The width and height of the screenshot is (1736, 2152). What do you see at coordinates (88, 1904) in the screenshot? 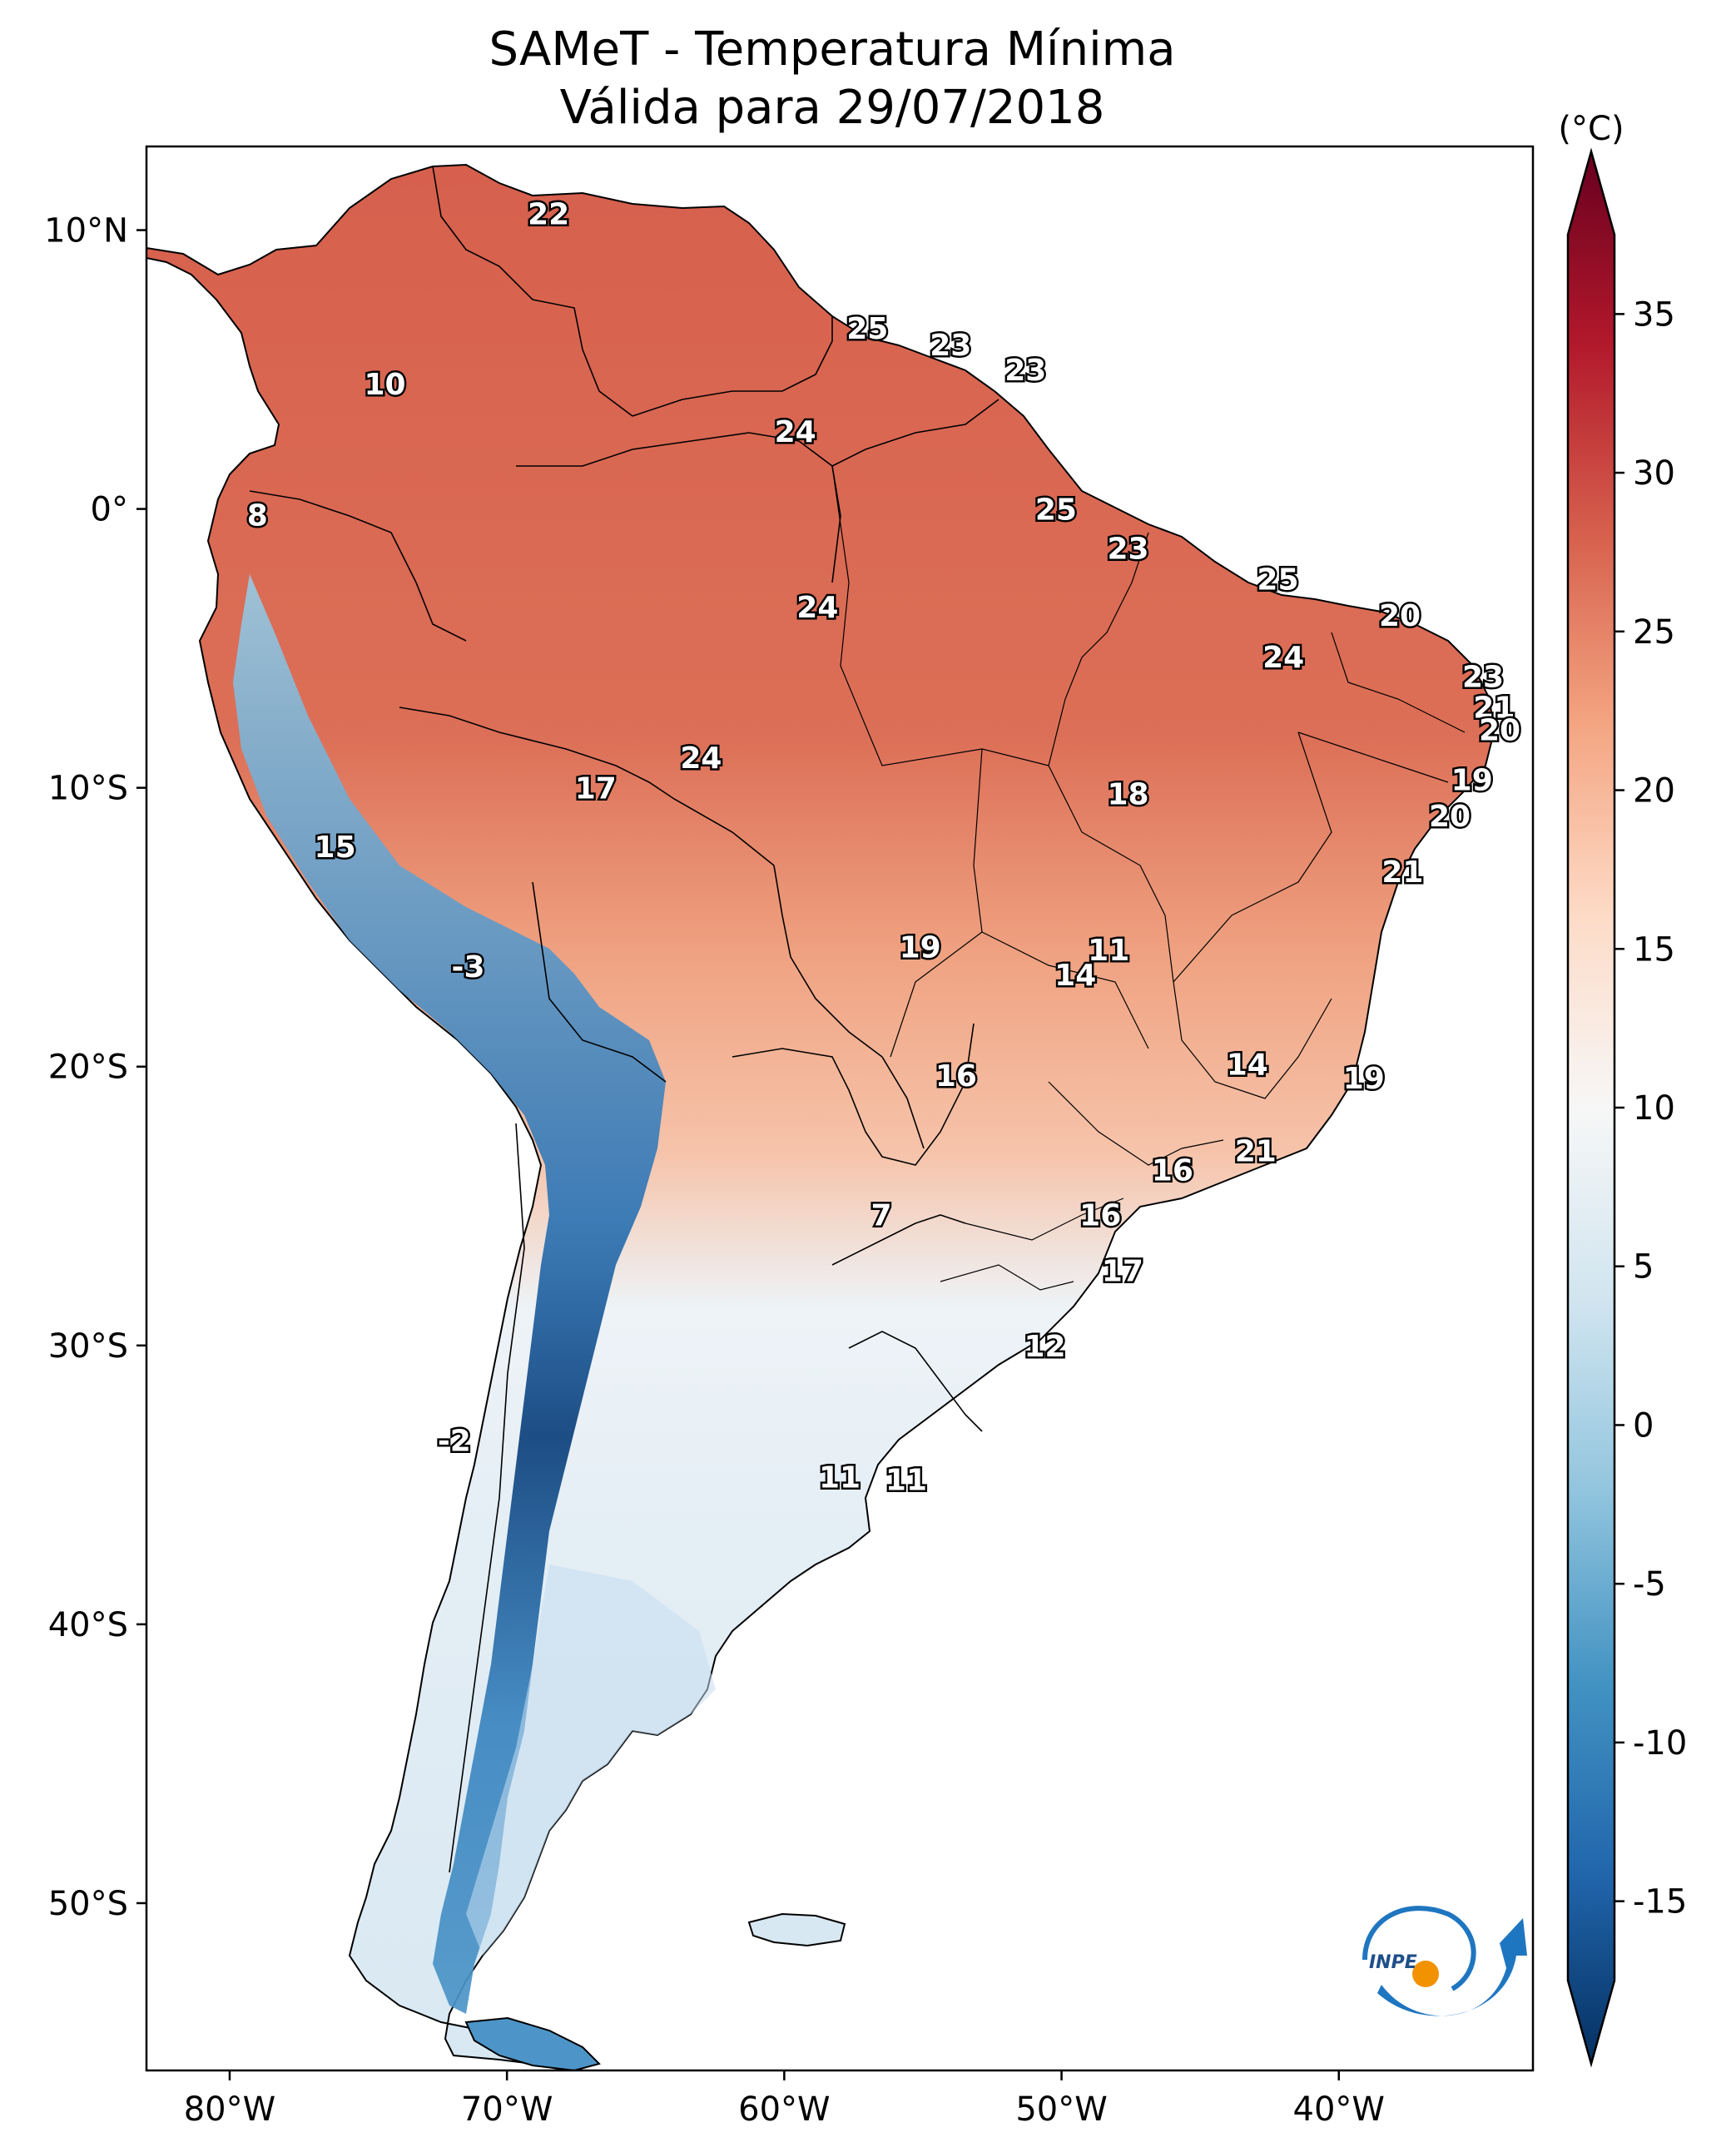
I see `y-tick-label: 50°S` at bounding box center [88, 1904].